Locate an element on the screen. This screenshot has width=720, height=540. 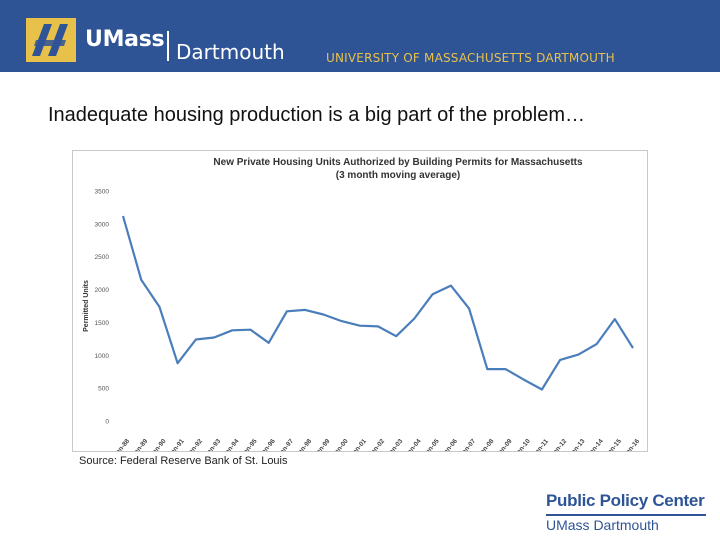
x-tick-label: Jan-06 is located at coordinates (449, 444).